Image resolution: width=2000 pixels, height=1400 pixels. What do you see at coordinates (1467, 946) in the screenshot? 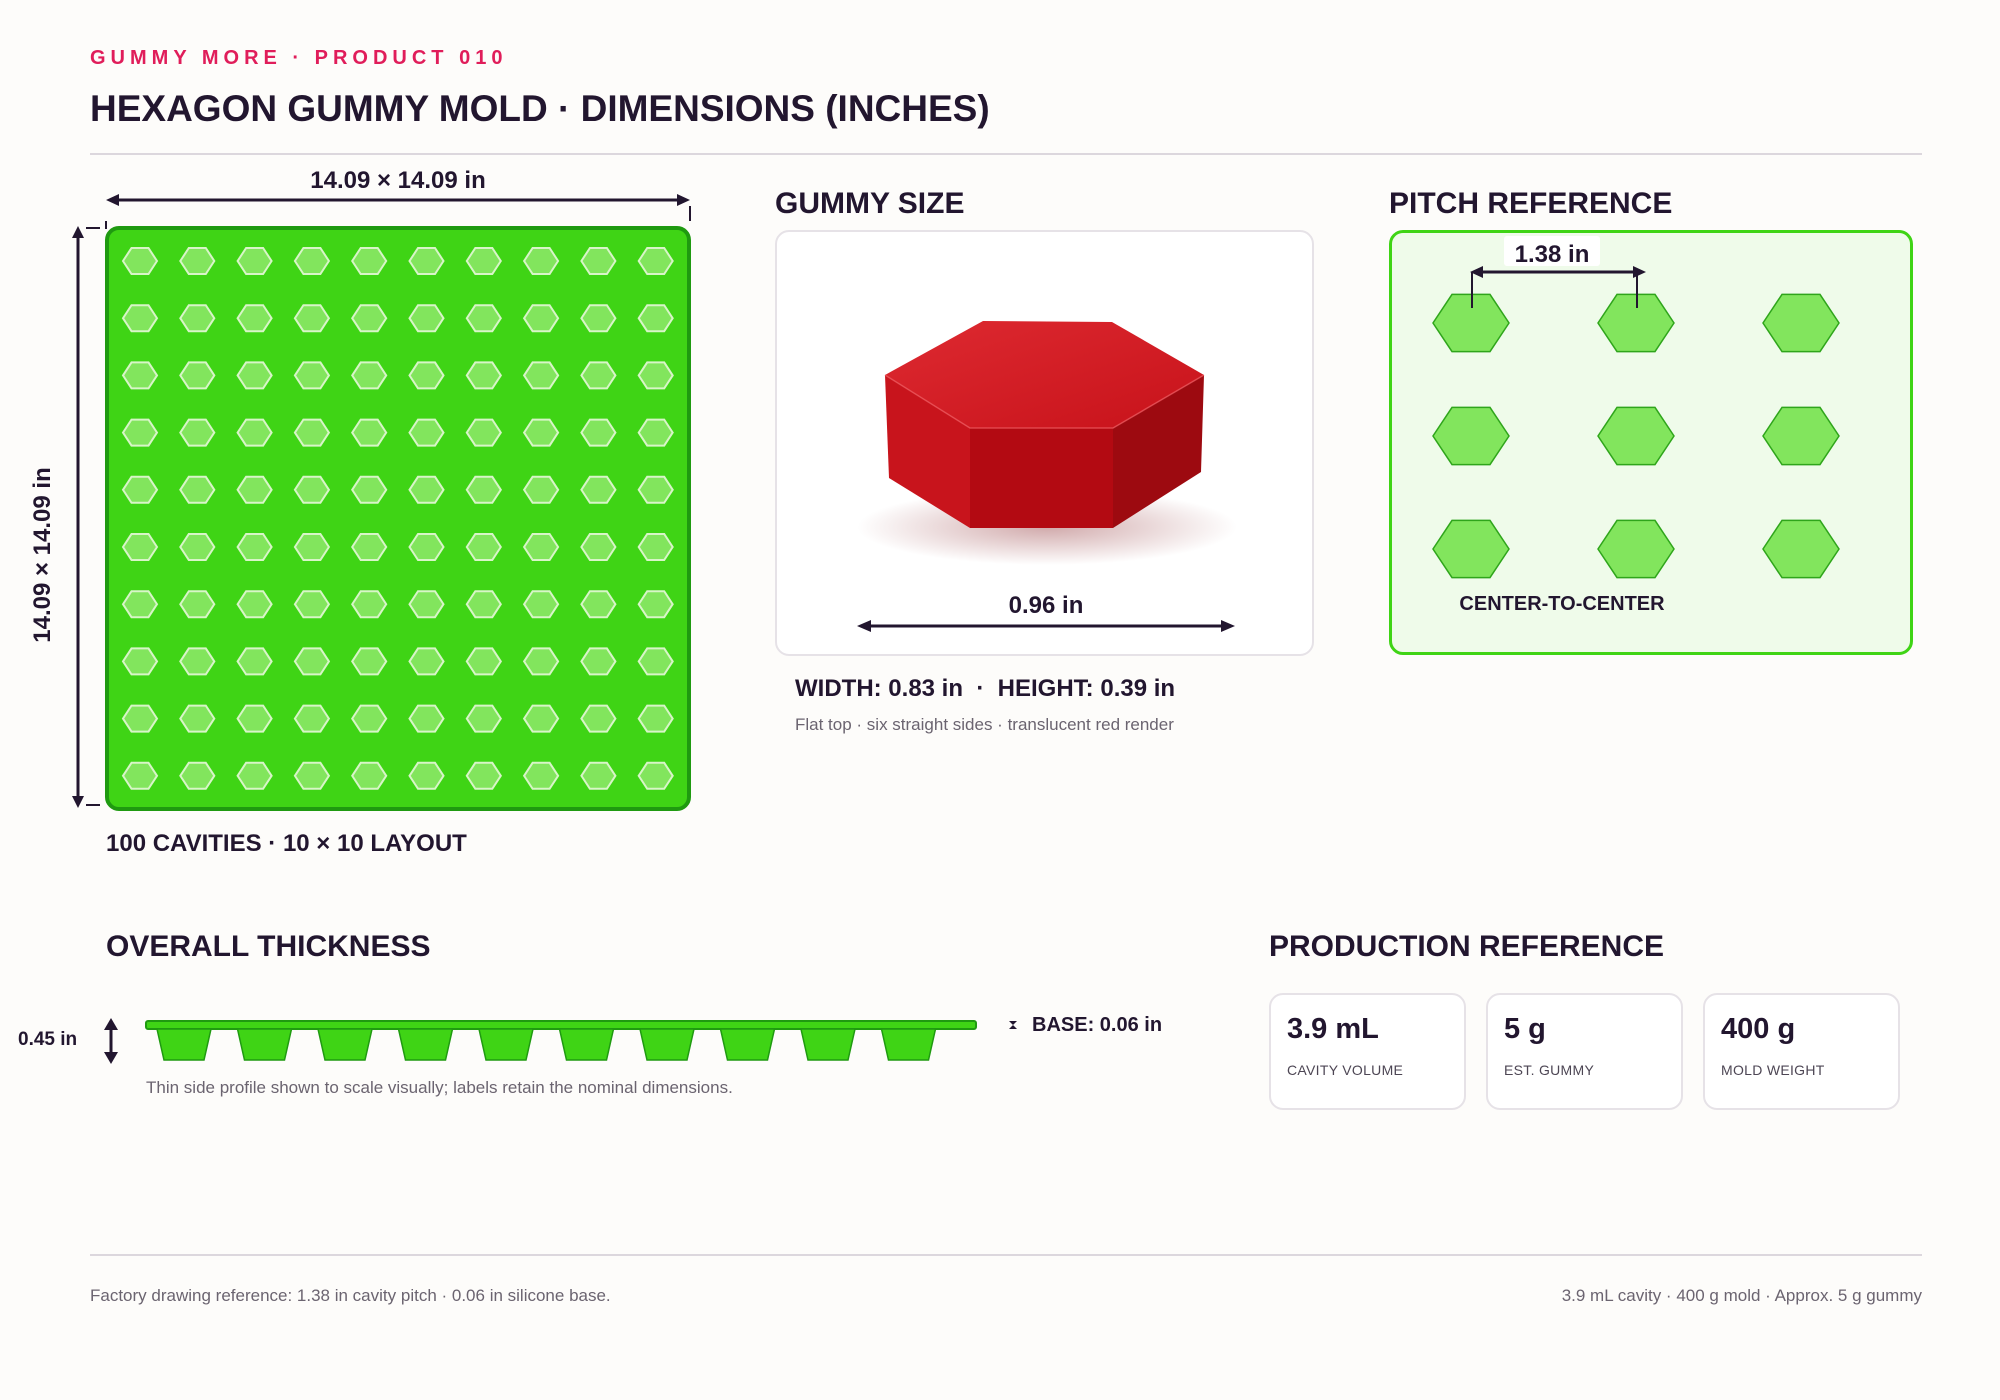
I see `production-reference-title: PRODUCTION REFERENCE` at bounding box center [1467, 946].